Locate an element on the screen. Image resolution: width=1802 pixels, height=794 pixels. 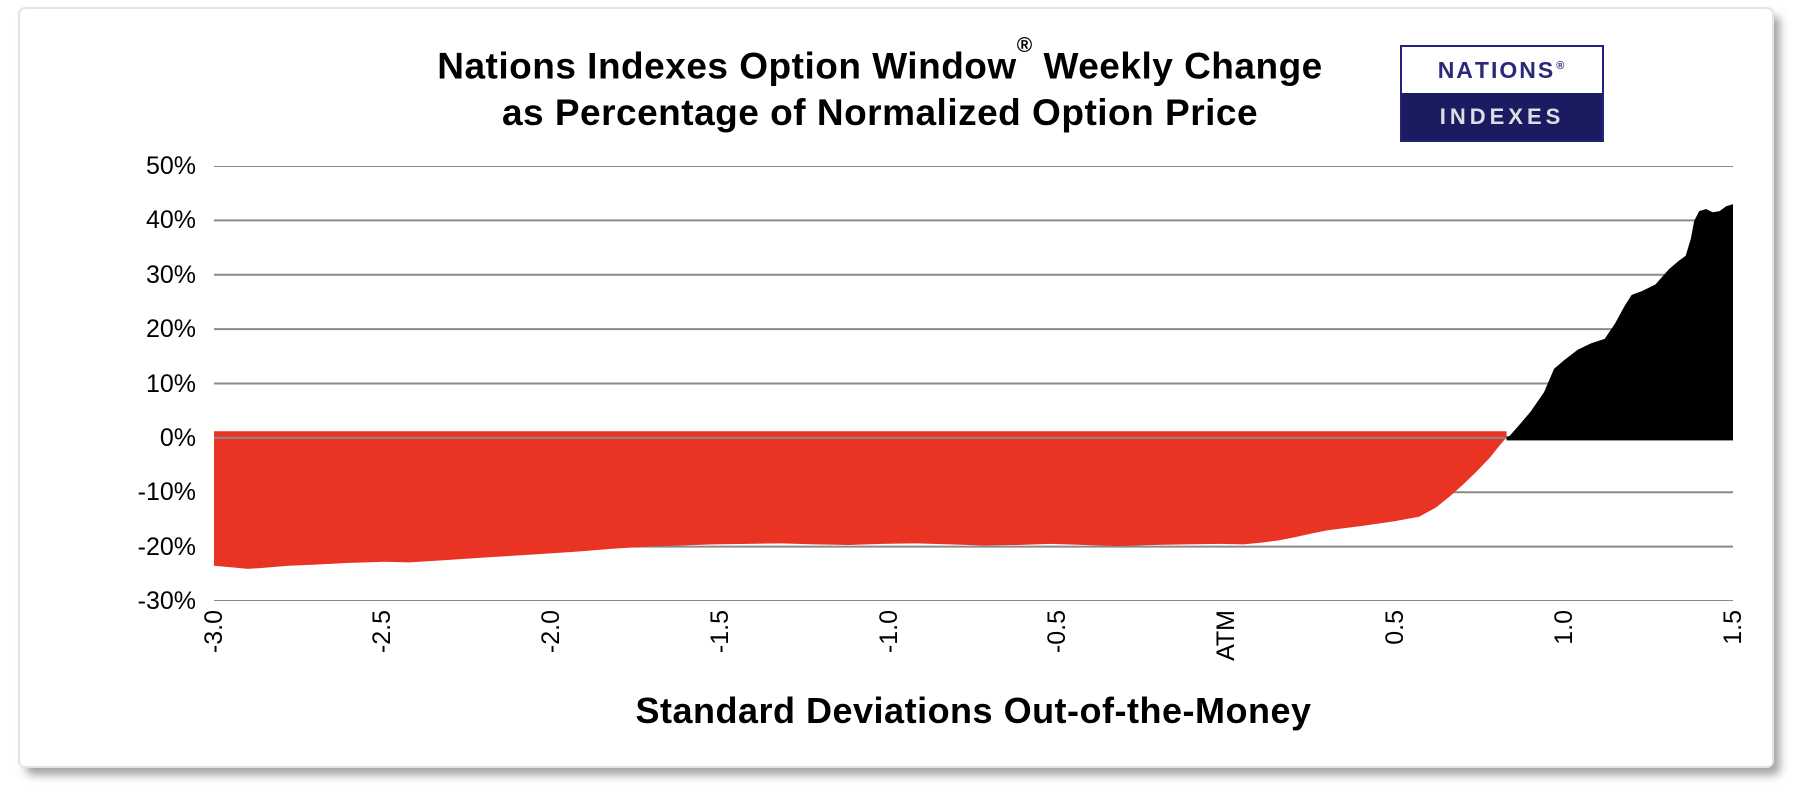
x-tick-label-text: -0.5 is located at coordinates (1057, 632).